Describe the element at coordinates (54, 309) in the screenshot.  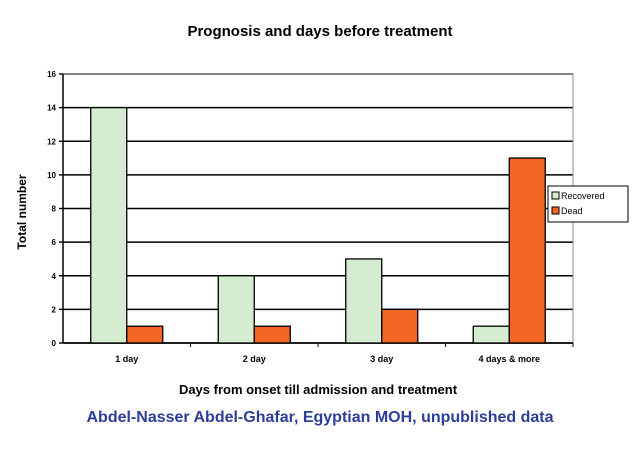
I see `y-tick-label: 2` at that location.